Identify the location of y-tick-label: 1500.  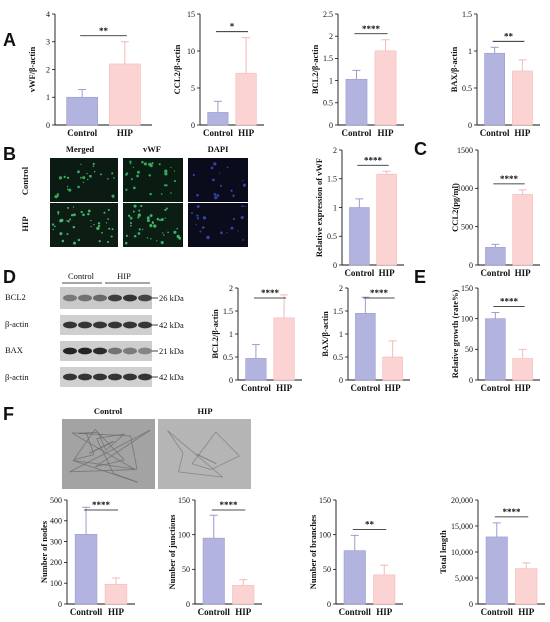
(465, 150).